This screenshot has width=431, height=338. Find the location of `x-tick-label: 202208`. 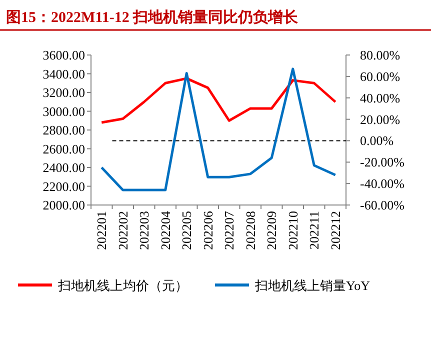

x-tick-label: 202208 is located at coordinates (250, 230).